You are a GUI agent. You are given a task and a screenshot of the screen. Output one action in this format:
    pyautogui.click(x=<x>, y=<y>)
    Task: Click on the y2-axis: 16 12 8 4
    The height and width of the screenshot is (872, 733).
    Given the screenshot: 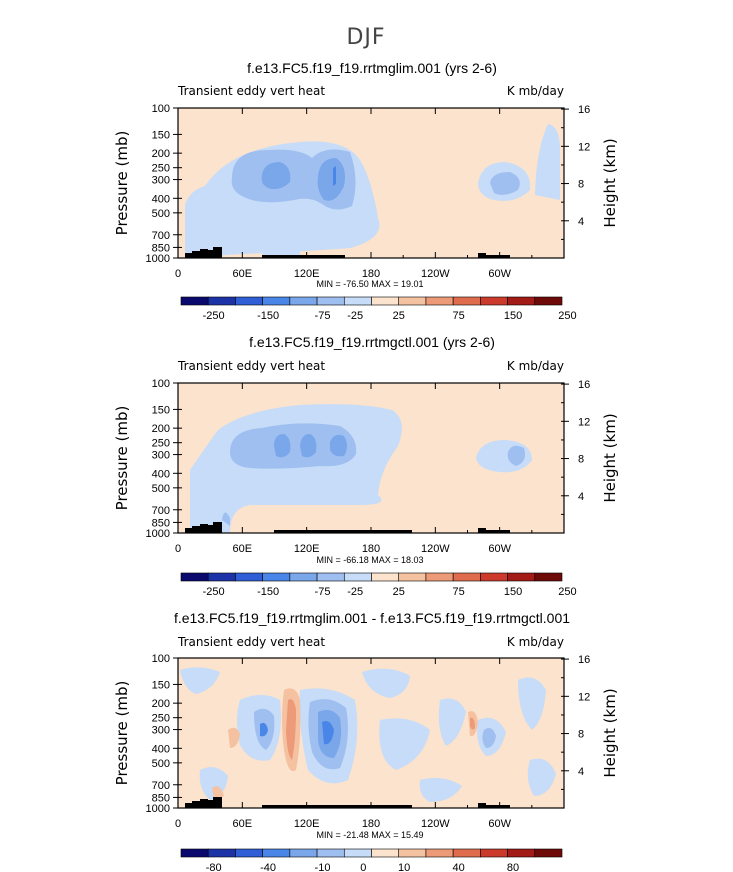 What is the action you would take?
    pyautogui.click(x=575, y=722)
    